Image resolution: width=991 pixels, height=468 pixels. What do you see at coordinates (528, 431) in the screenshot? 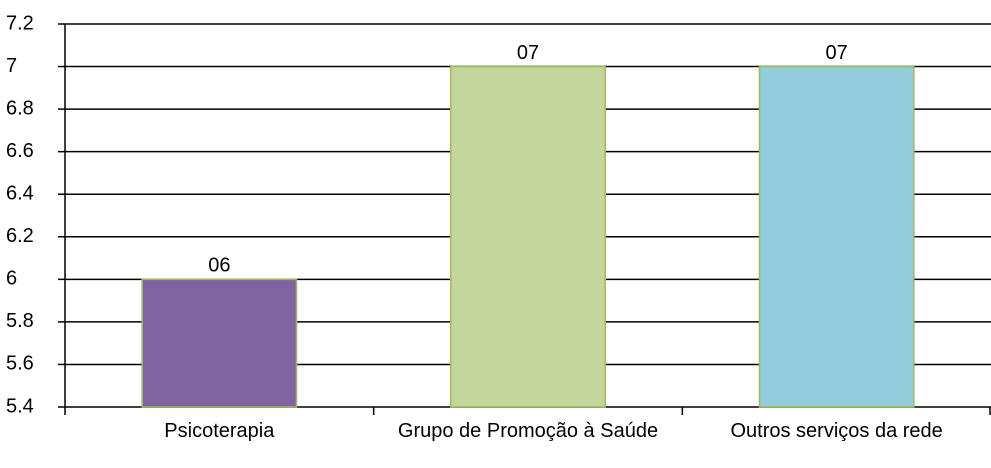
I see `x-tick-label: Grupo de Promoção à Saúde` at bounding box center [528, 431].